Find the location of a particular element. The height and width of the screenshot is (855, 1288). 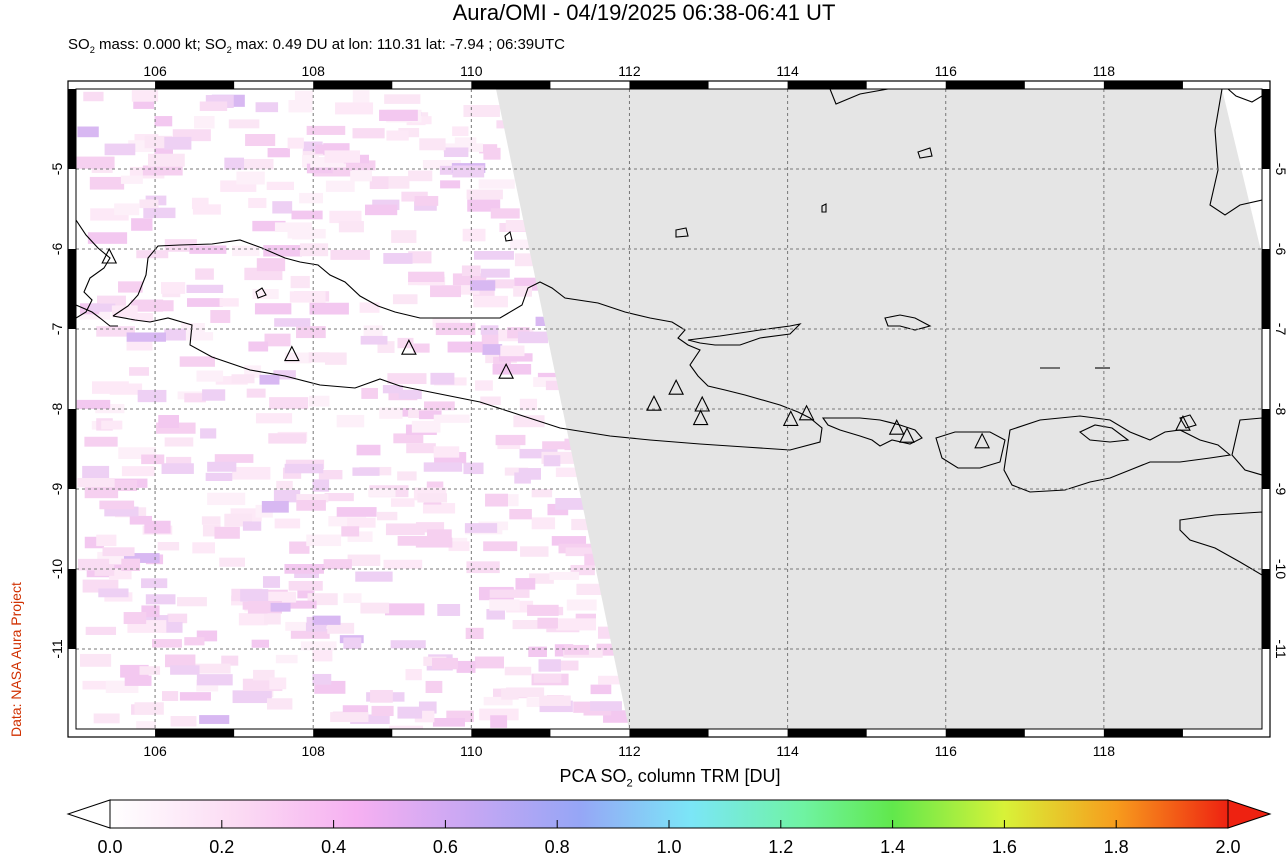

colorbar-title: PCA SO2 column TRM [DU] is located at coordinates (670, 778).